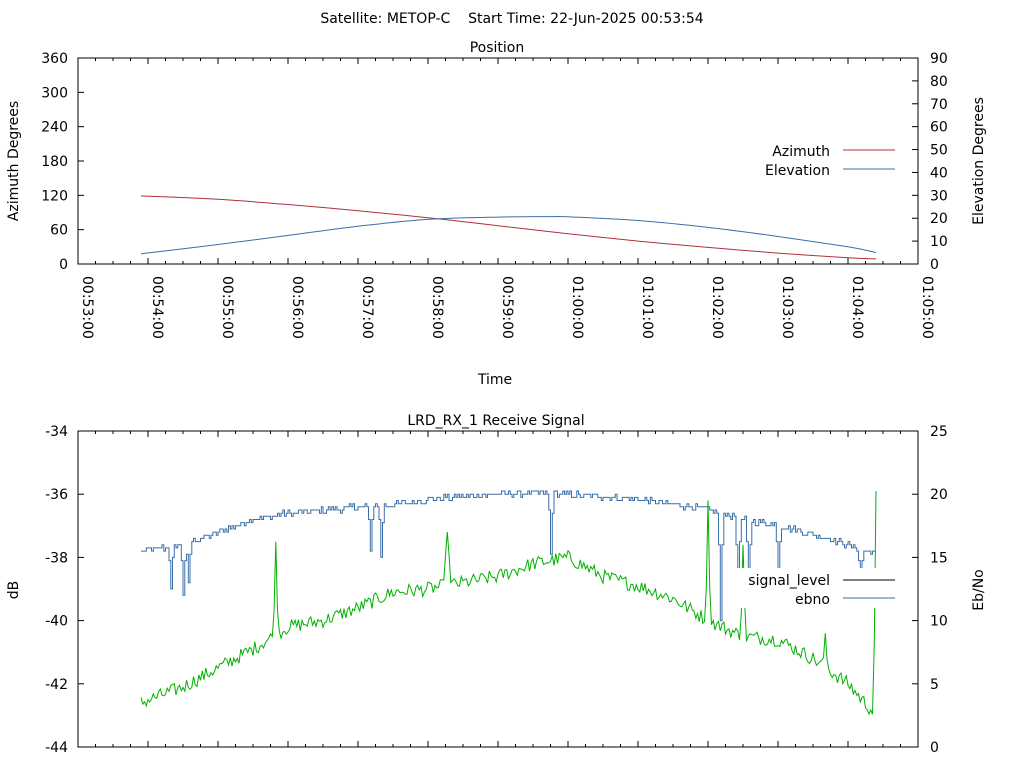  I want to click on legend-azimuth-label: Azimuth, so click(801, 152).